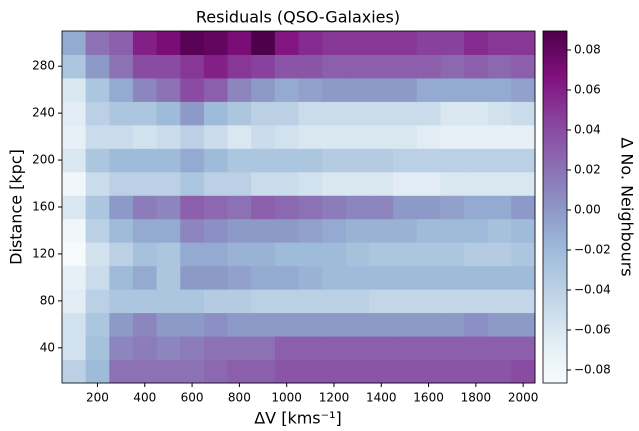 The image size is (639, 431). Describe the element at coordinates (144, 398) in the screenshot. I see `x-tick-label: 400` at that location.